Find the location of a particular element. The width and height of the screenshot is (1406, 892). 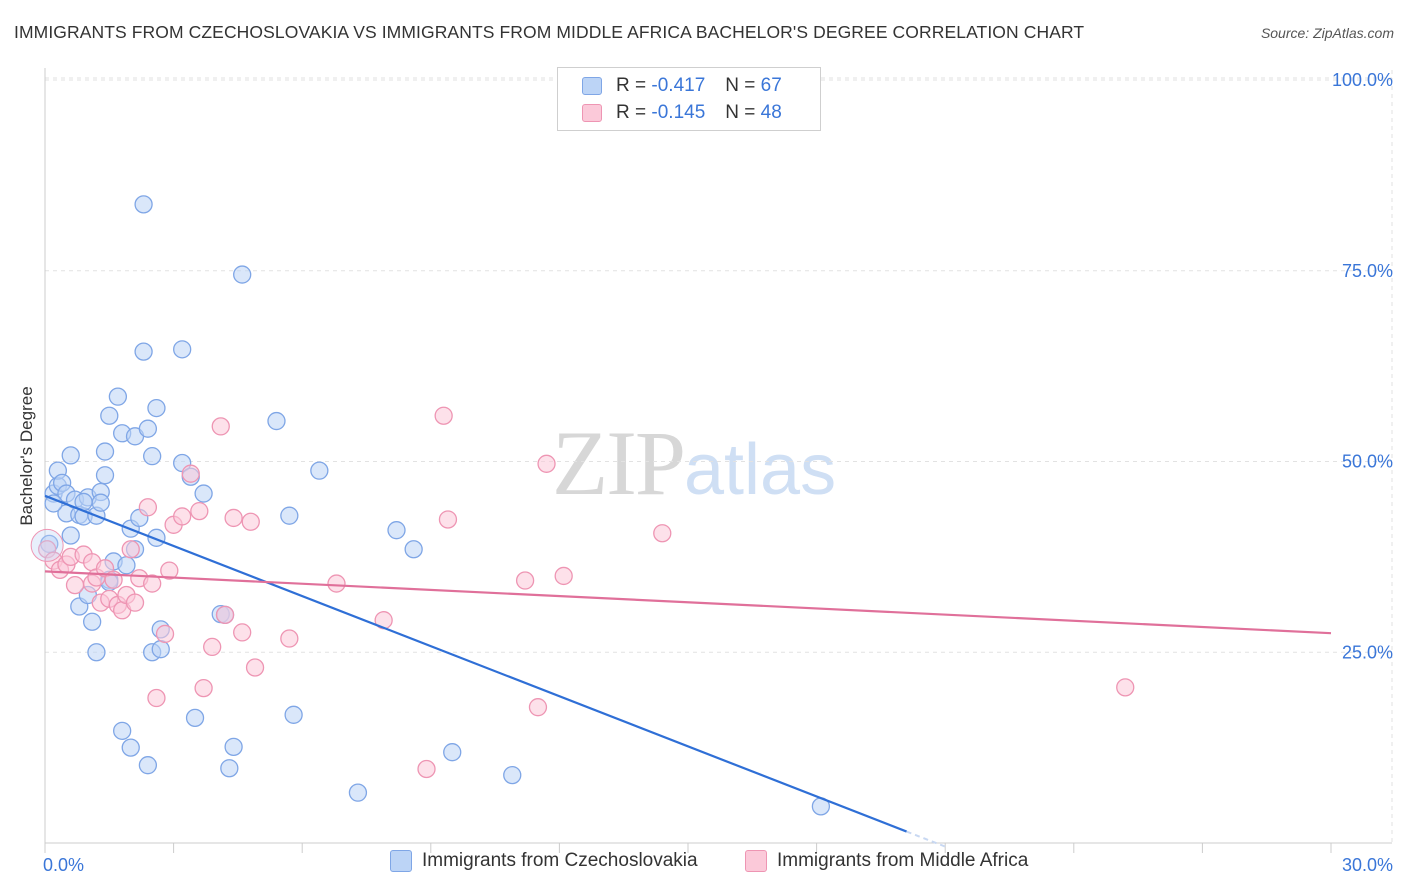

series-legend-middle-africa: Immigrants from Middle Africa is located at coordinates (886, 861).